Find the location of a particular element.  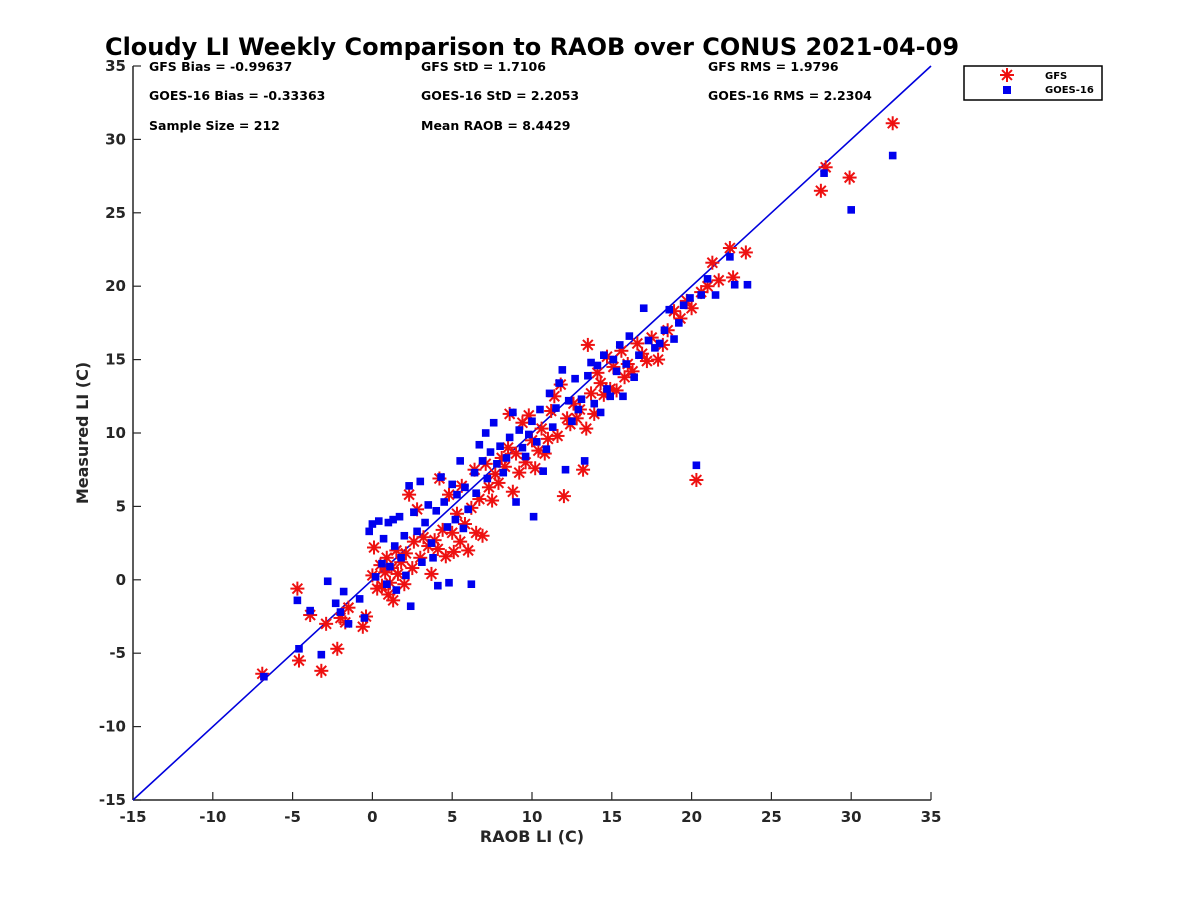

y-tick-label: 5 is located at coordinates (121, 506).